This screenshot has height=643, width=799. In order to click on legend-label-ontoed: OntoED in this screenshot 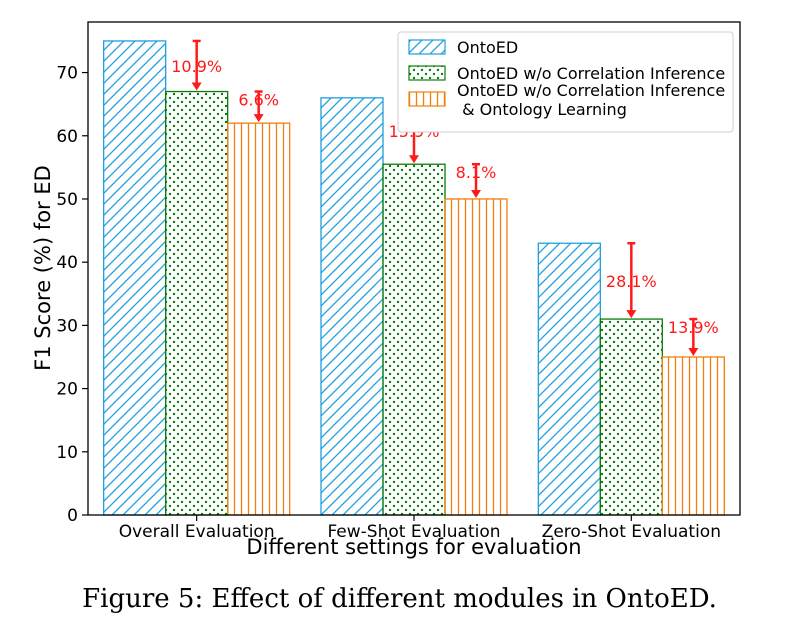, I will do `click(487, 47)`.